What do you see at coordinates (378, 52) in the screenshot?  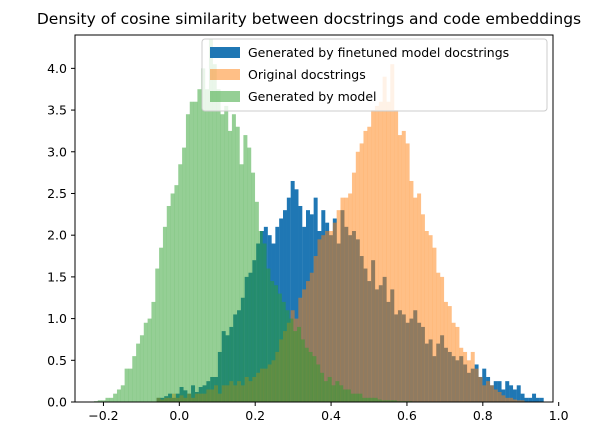 I see `legend-label: Generated by finetuned model docstrings` at bounding box center [378, 52].